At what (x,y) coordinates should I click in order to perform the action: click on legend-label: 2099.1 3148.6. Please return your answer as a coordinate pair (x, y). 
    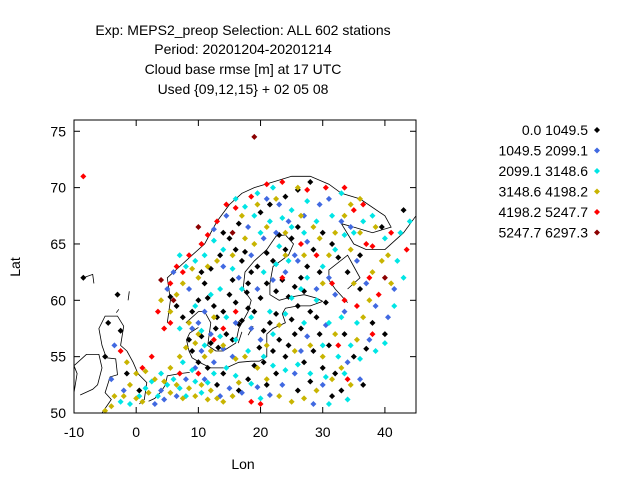
    Looking at the image, I should click on (543, 171).